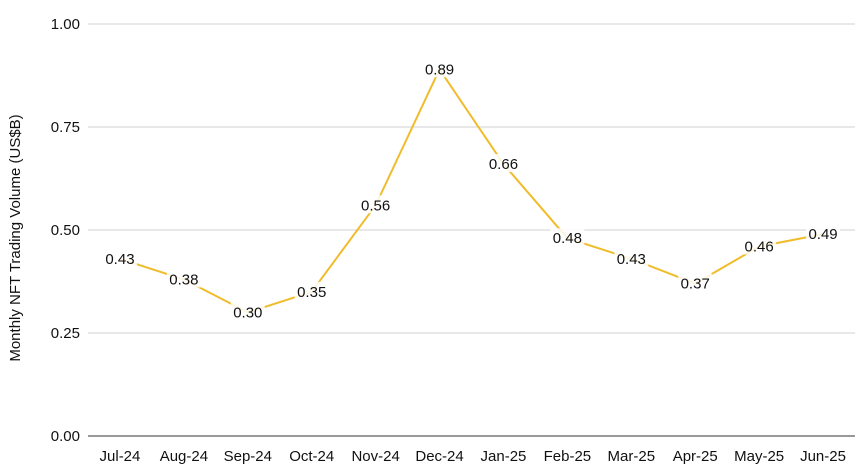 The image size is (867, 471). Describe the element at coordinates (15, 237) in the screenshot. I see `y-axis-label: Monthly NFT Trading Volume (US$B)` at that location.